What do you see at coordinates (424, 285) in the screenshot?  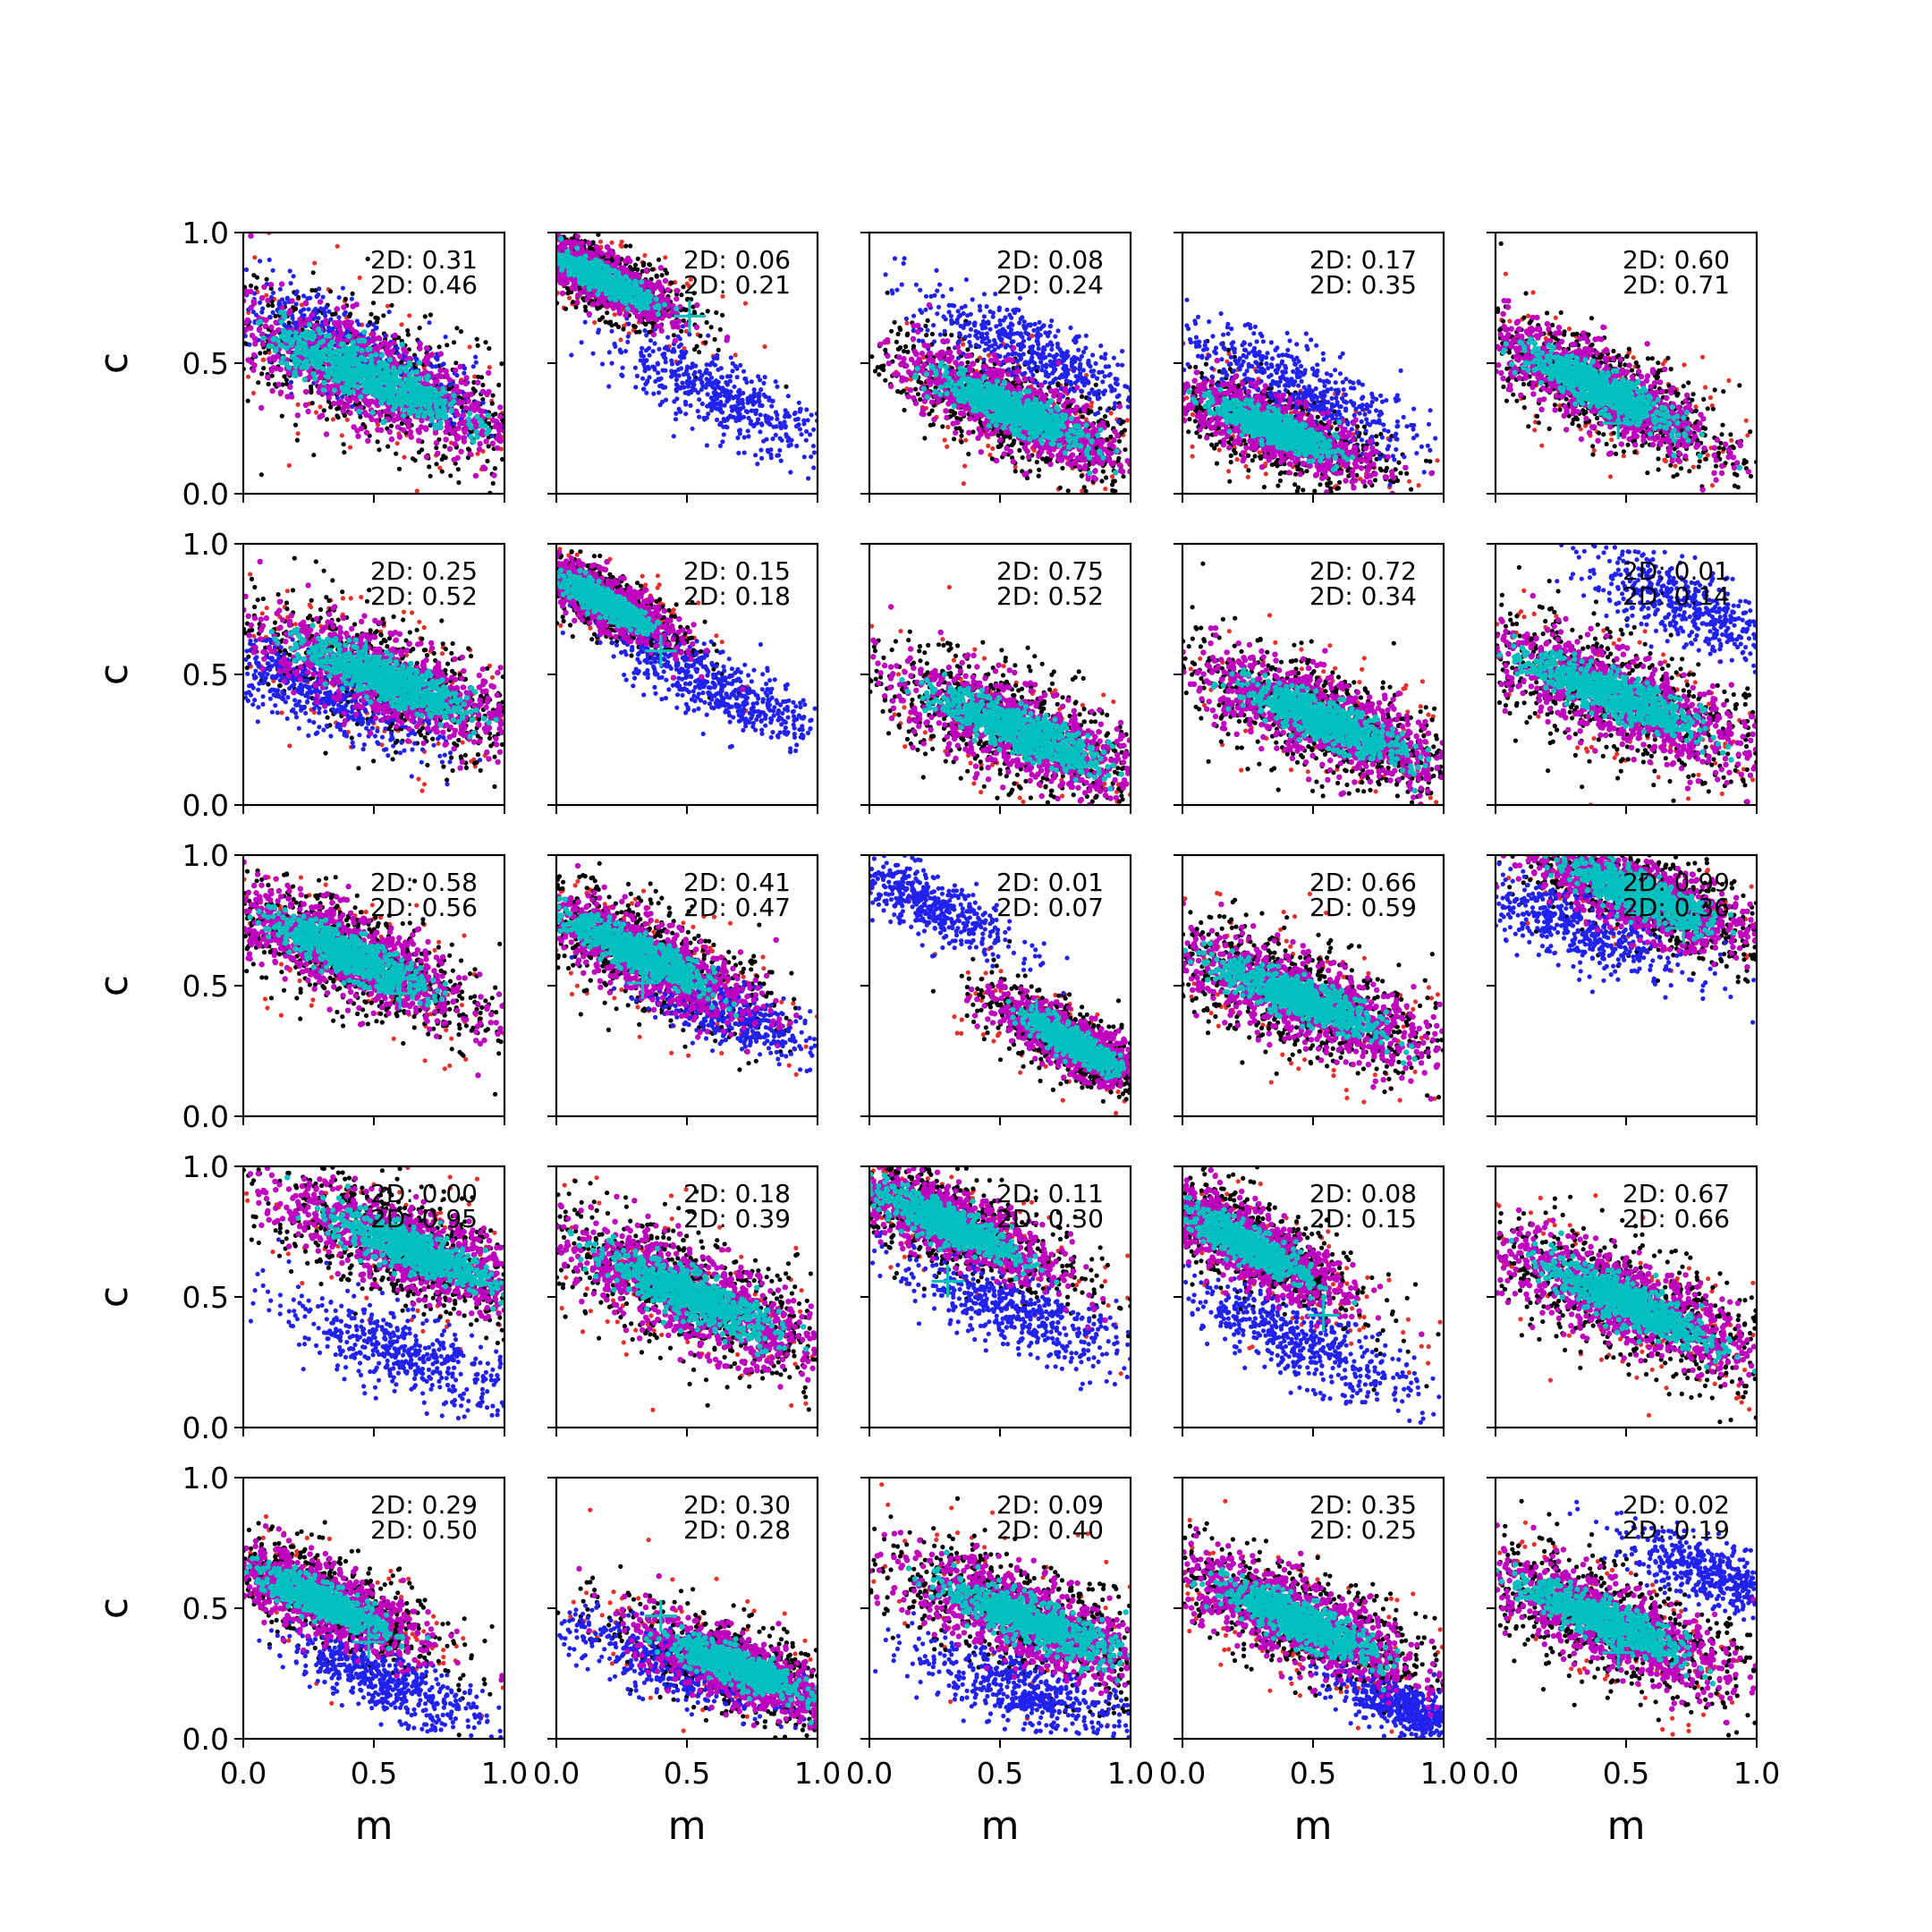 I see `annotation-label: 2D: 0.46` at bounding box center [424, 285].